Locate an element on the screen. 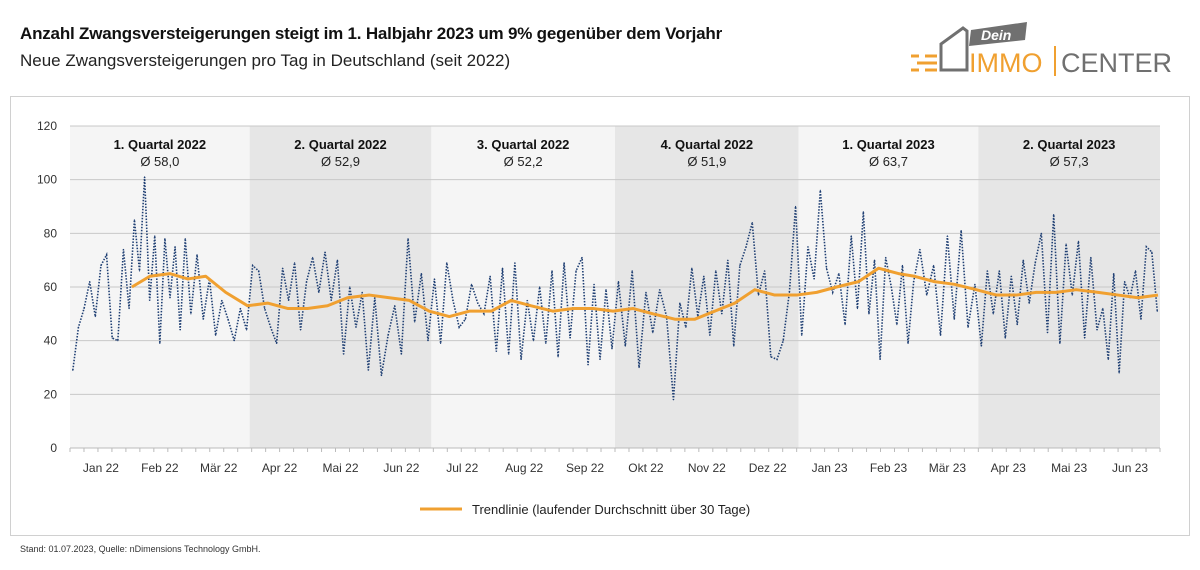  quarter-average: Ø 63,7 is located at coordinates (888, 161).